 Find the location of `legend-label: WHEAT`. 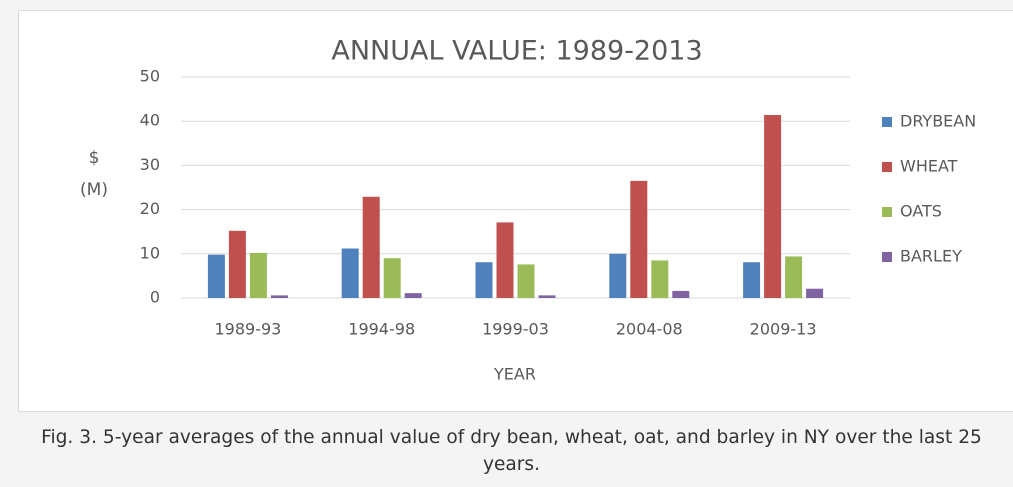

legend-label: WHEAT is located at coordinates (929, 166).